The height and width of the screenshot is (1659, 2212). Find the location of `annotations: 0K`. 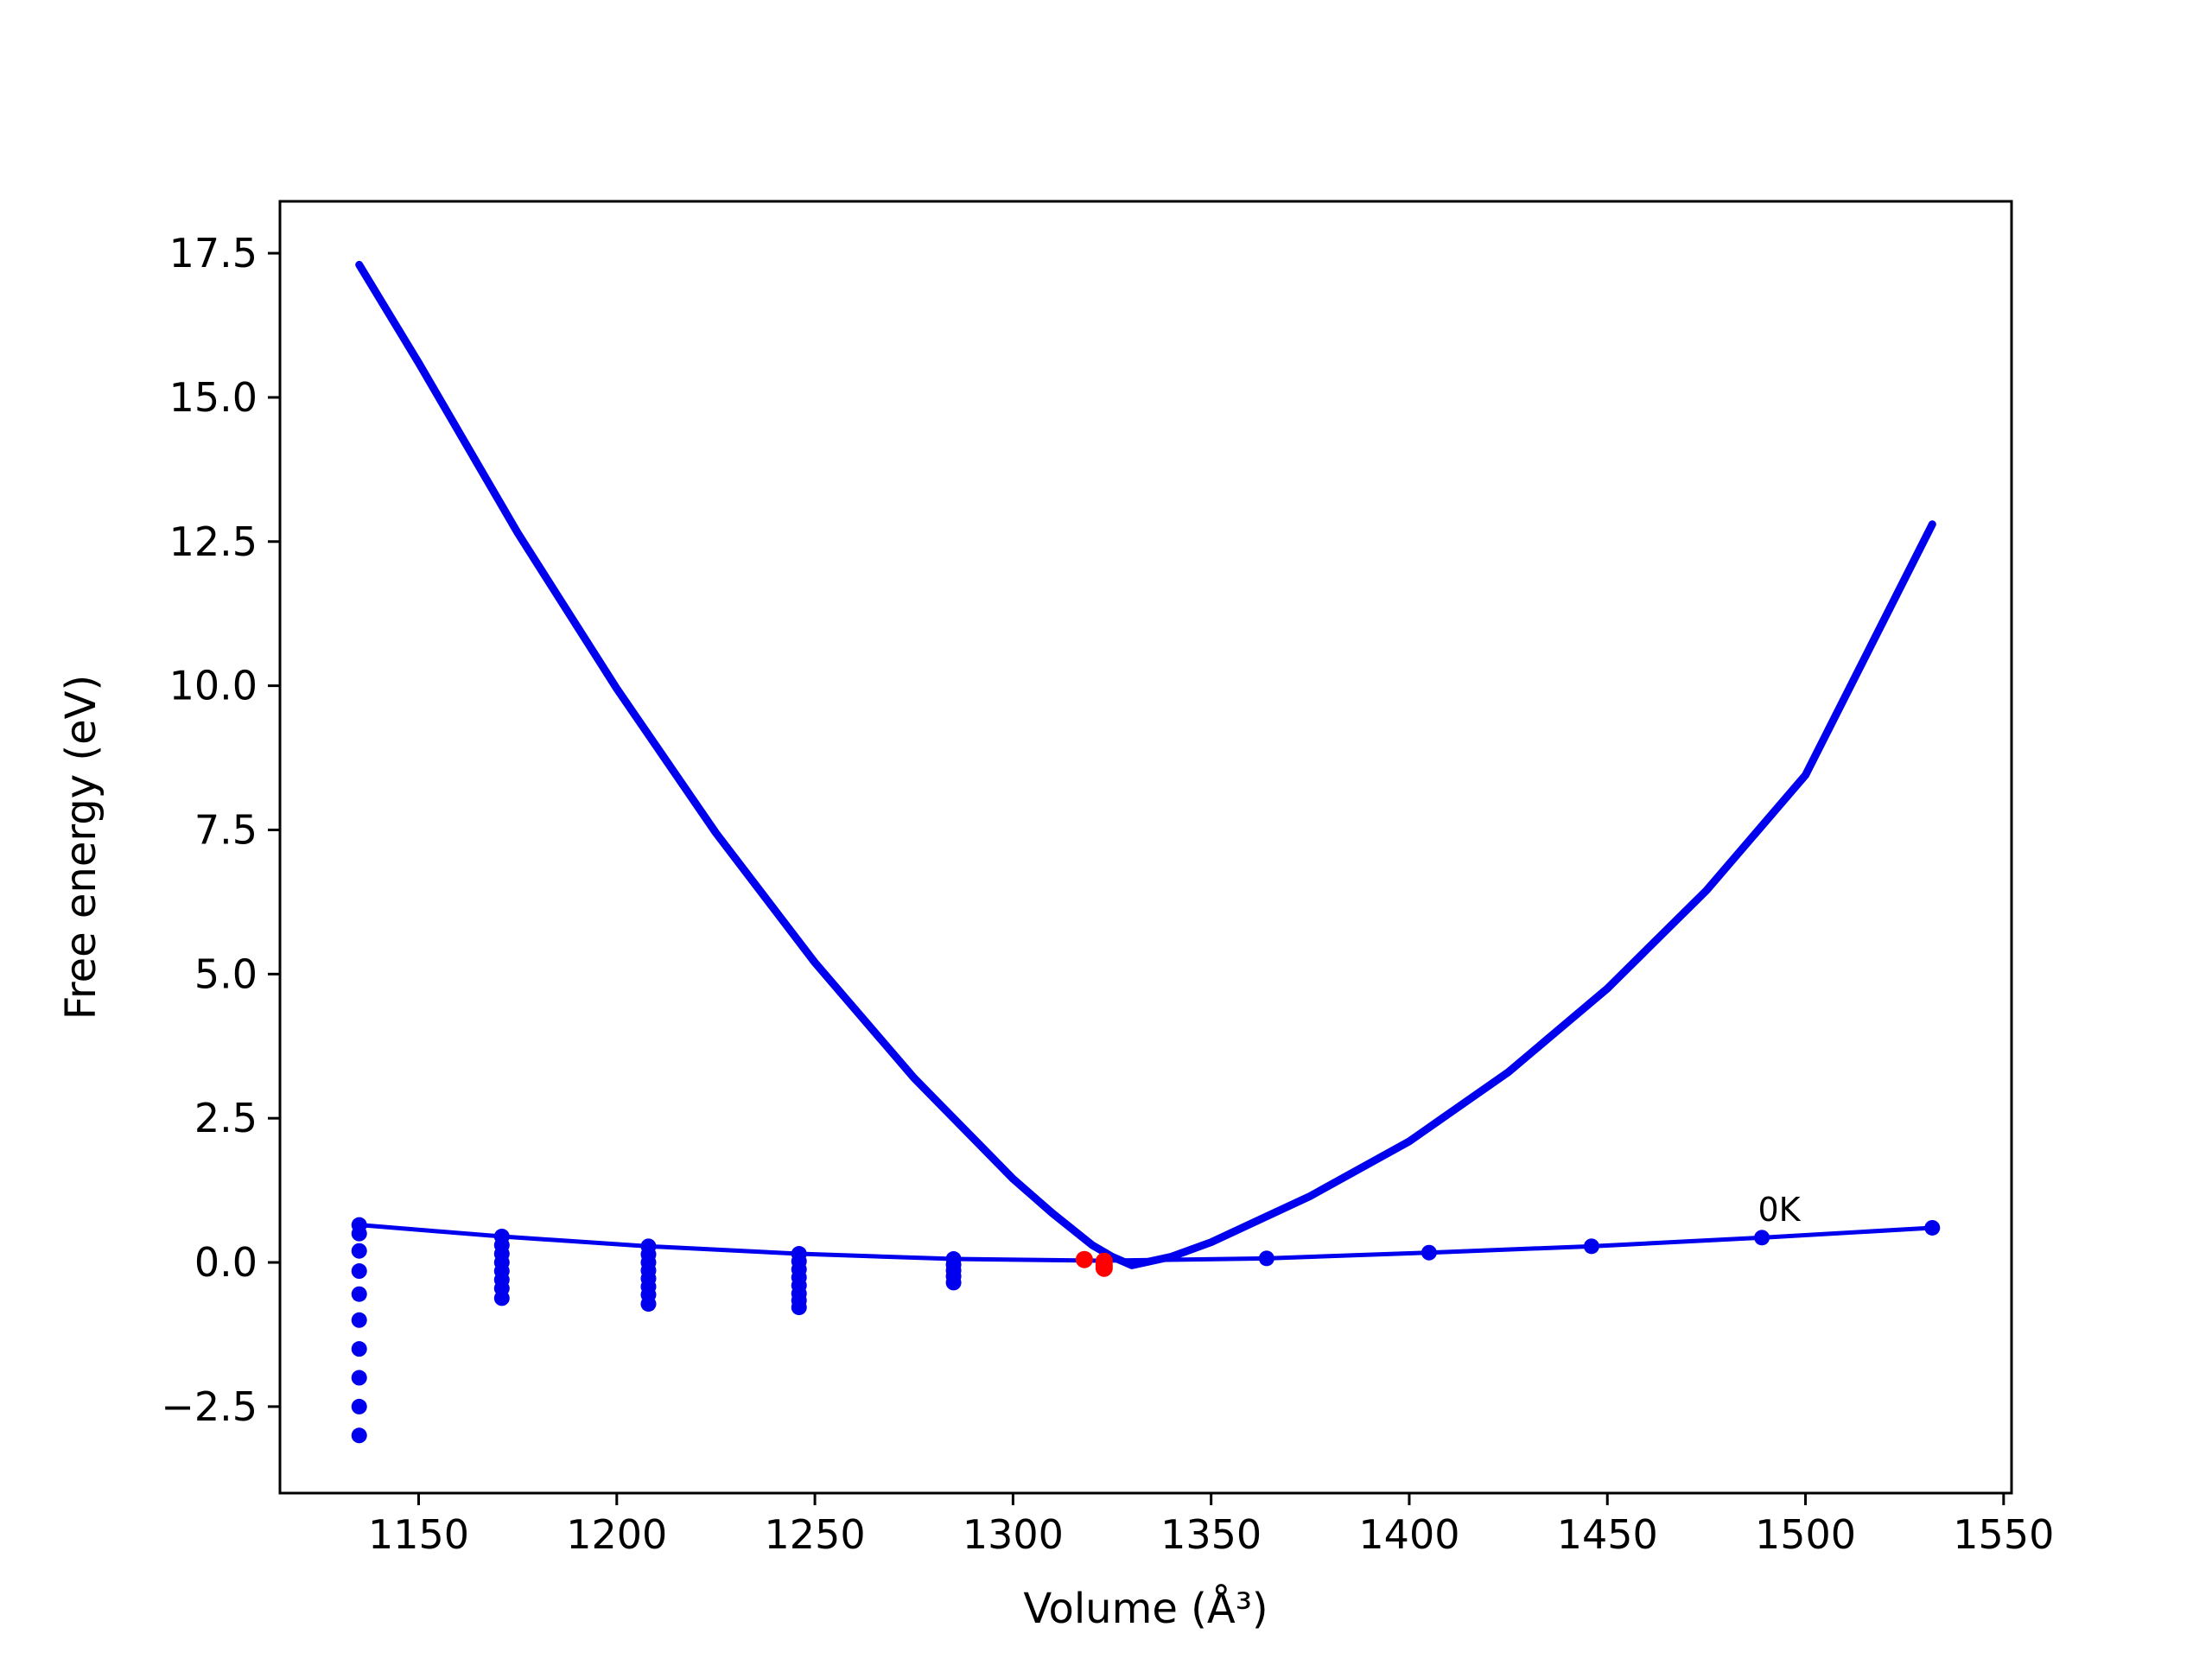

annotations: 0K is located at coordinates (1780, 1210).